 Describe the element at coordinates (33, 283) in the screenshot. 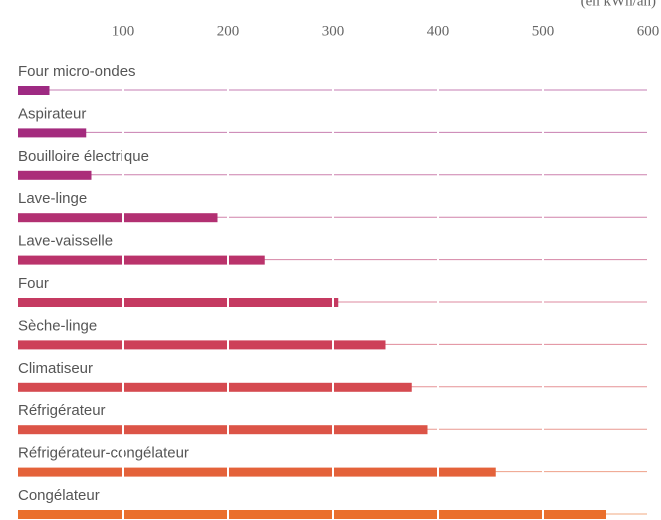

I see `category-label: Four` at that location.